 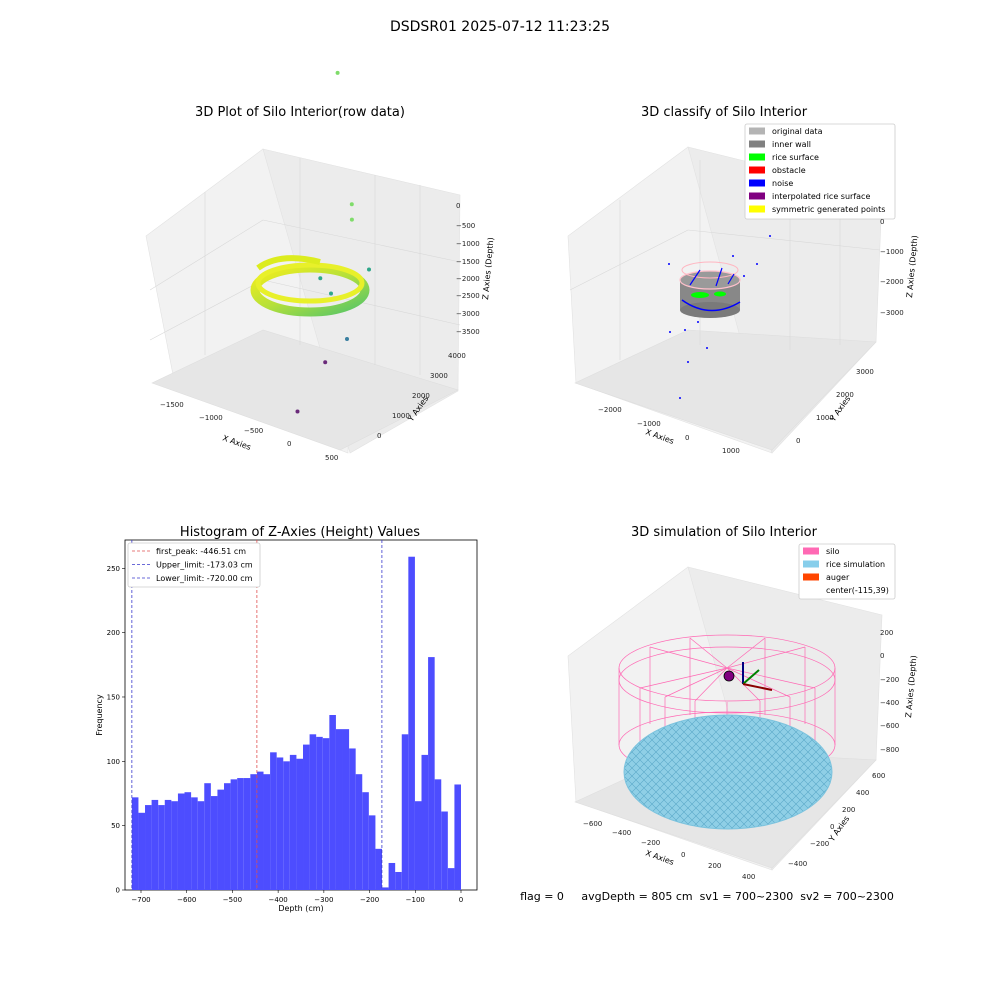 What do you see at coordinates (669, 430) in the screenshot?
I see `panel2-x-ticks: −2000 −1000 0 1000` at bounding box center [669, 430].